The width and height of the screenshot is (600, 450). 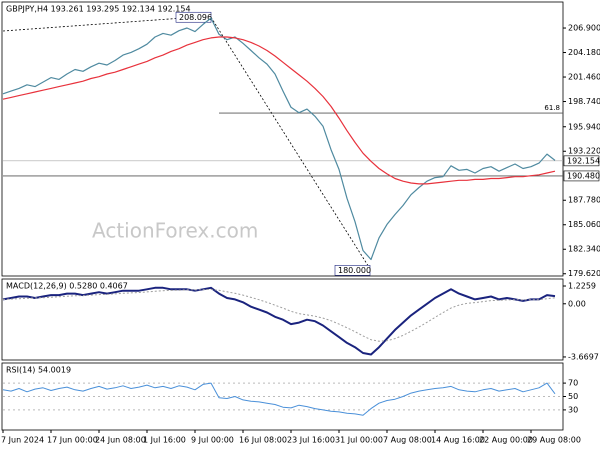 I want to click on pane-title: MACD(12,26,9) 0.5280 0.4067, so click(x=67, y=286).